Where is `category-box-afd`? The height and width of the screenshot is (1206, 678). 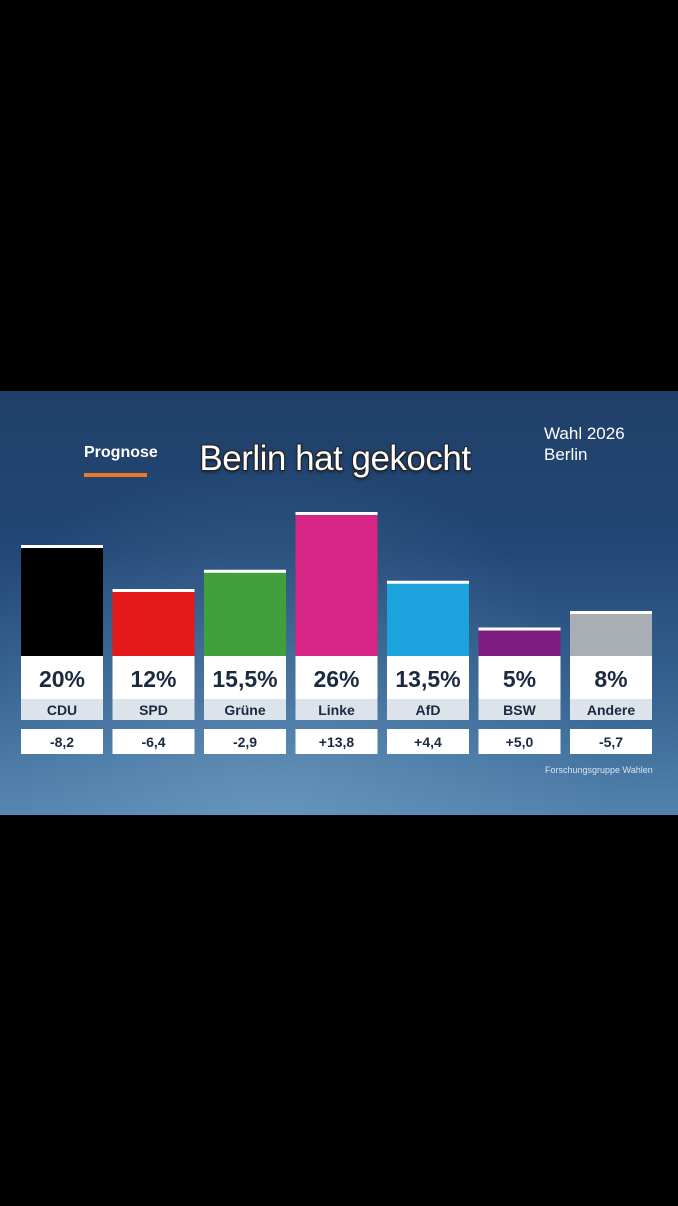
category-box-afd is located at coordinates (428, 709).